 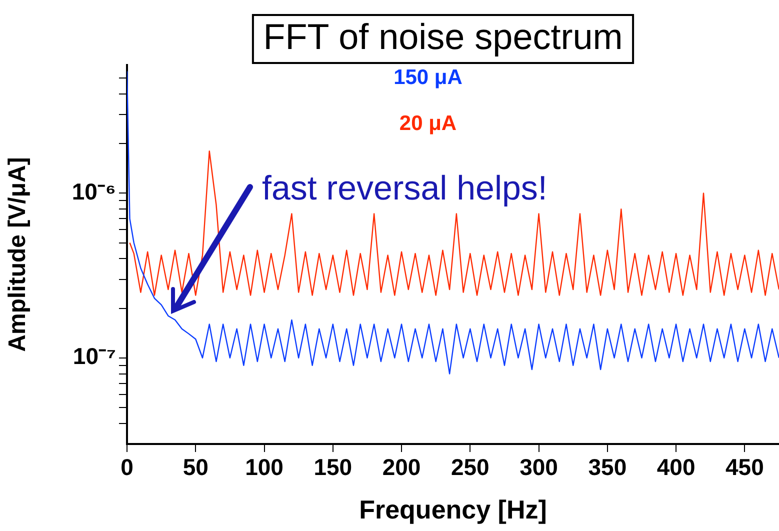 What do you see at coordinates (127, 467) in the screenshot?
I see `x-tick-label: 0` at bounding box center [127, 467].